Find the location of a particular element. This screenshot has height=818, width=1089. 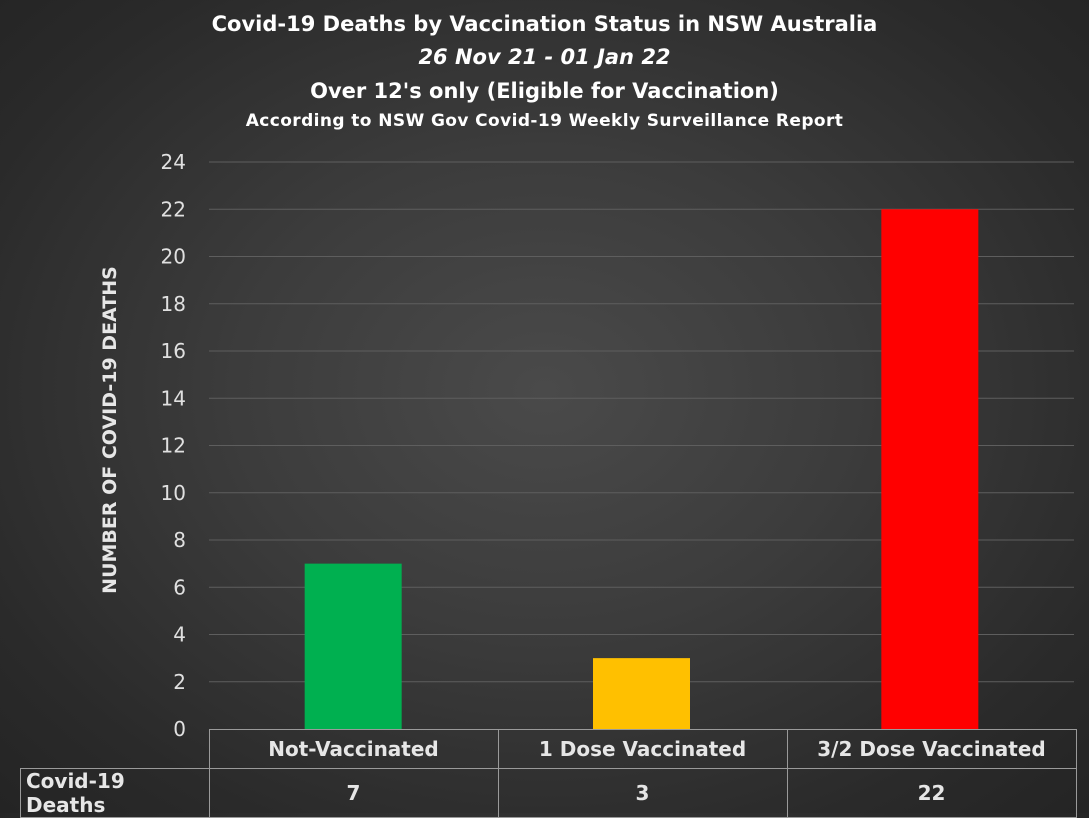

data-table-value: 7 is located at coordinates (353, 793).